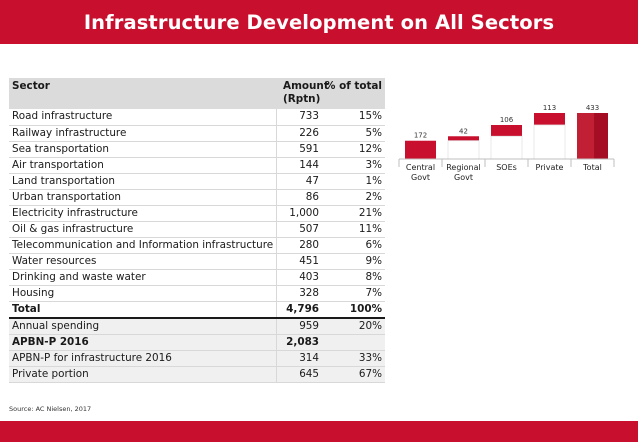 Image resolution: width=638 pixels, height=442 pixels. Describe the element at coordinates (299, 149) in the screenshot. I see `row-amount-cell: 591` at that location.